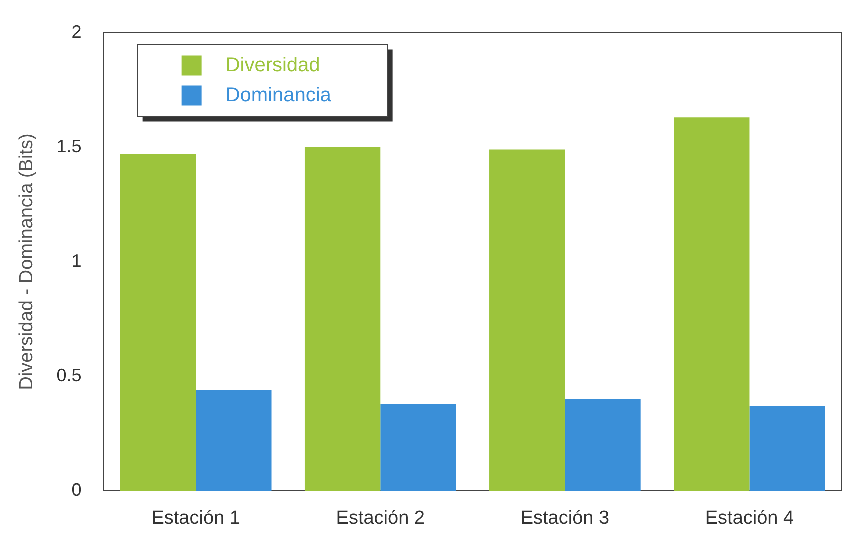 The image size is (860, 550). I want to click on y-tick-label: 0, so click(77, 490).